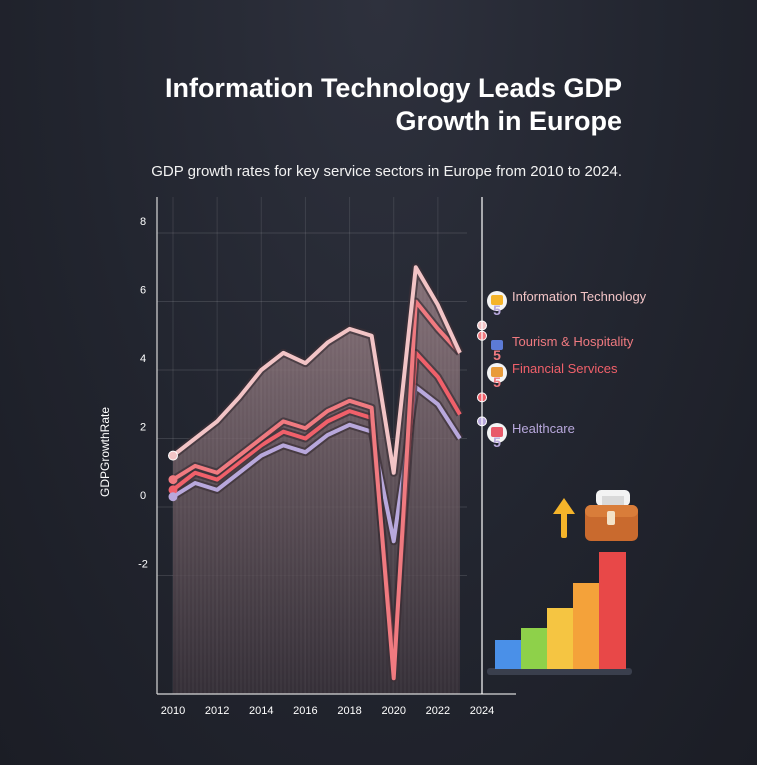 The width and height of the screenshot is (757, 765). I want to click on legend-item: 5 Tourism & Hospitality, so click(562, 348).